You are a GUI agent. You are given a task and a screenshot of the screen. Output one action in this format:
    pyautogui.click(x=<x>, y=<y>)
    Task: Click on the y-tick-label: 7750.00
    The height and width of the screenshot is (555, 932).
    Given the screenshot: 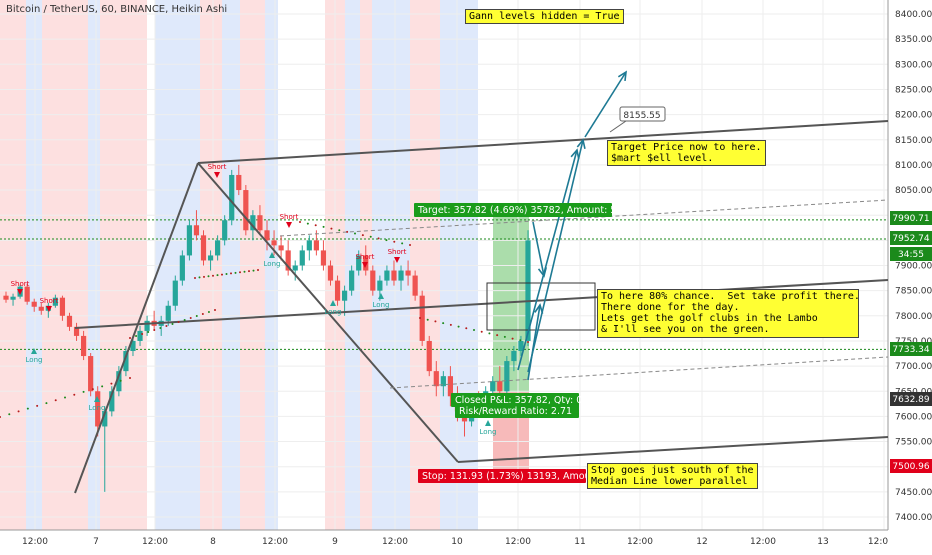 What is the action you would take?
    pyautogui.click(x=913, y=342)
    